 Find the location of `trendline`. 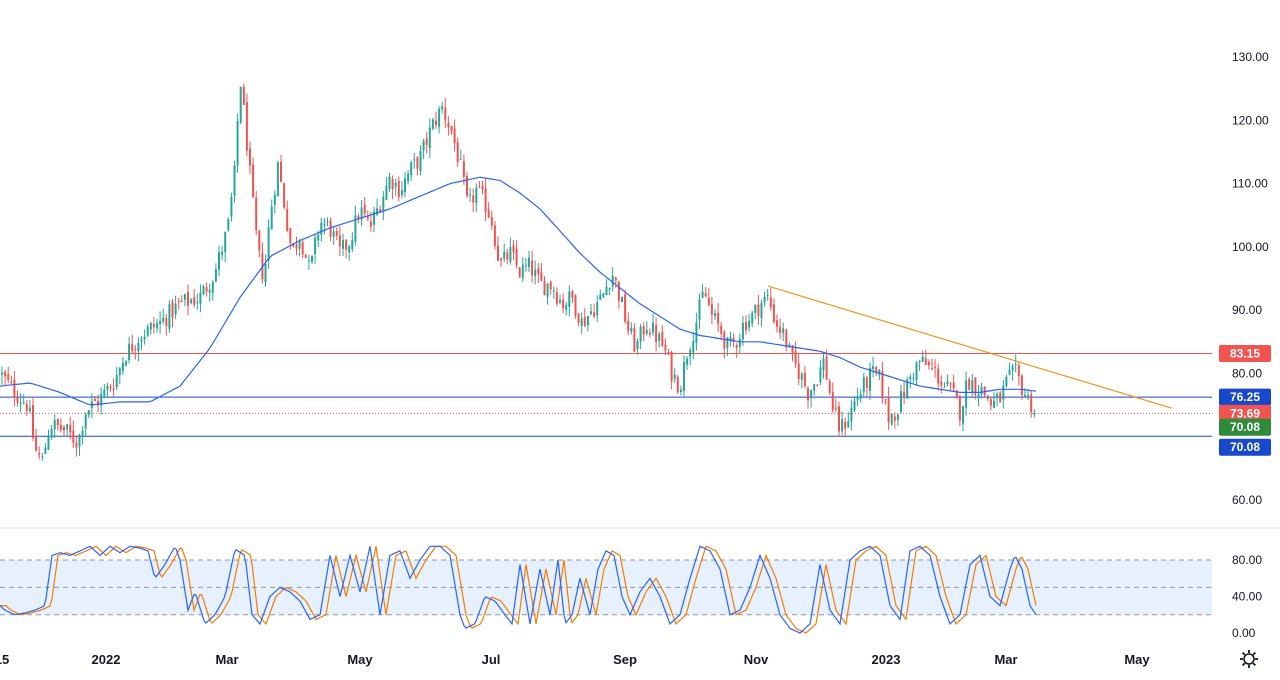

trendline is located at coordinates (970, 347).